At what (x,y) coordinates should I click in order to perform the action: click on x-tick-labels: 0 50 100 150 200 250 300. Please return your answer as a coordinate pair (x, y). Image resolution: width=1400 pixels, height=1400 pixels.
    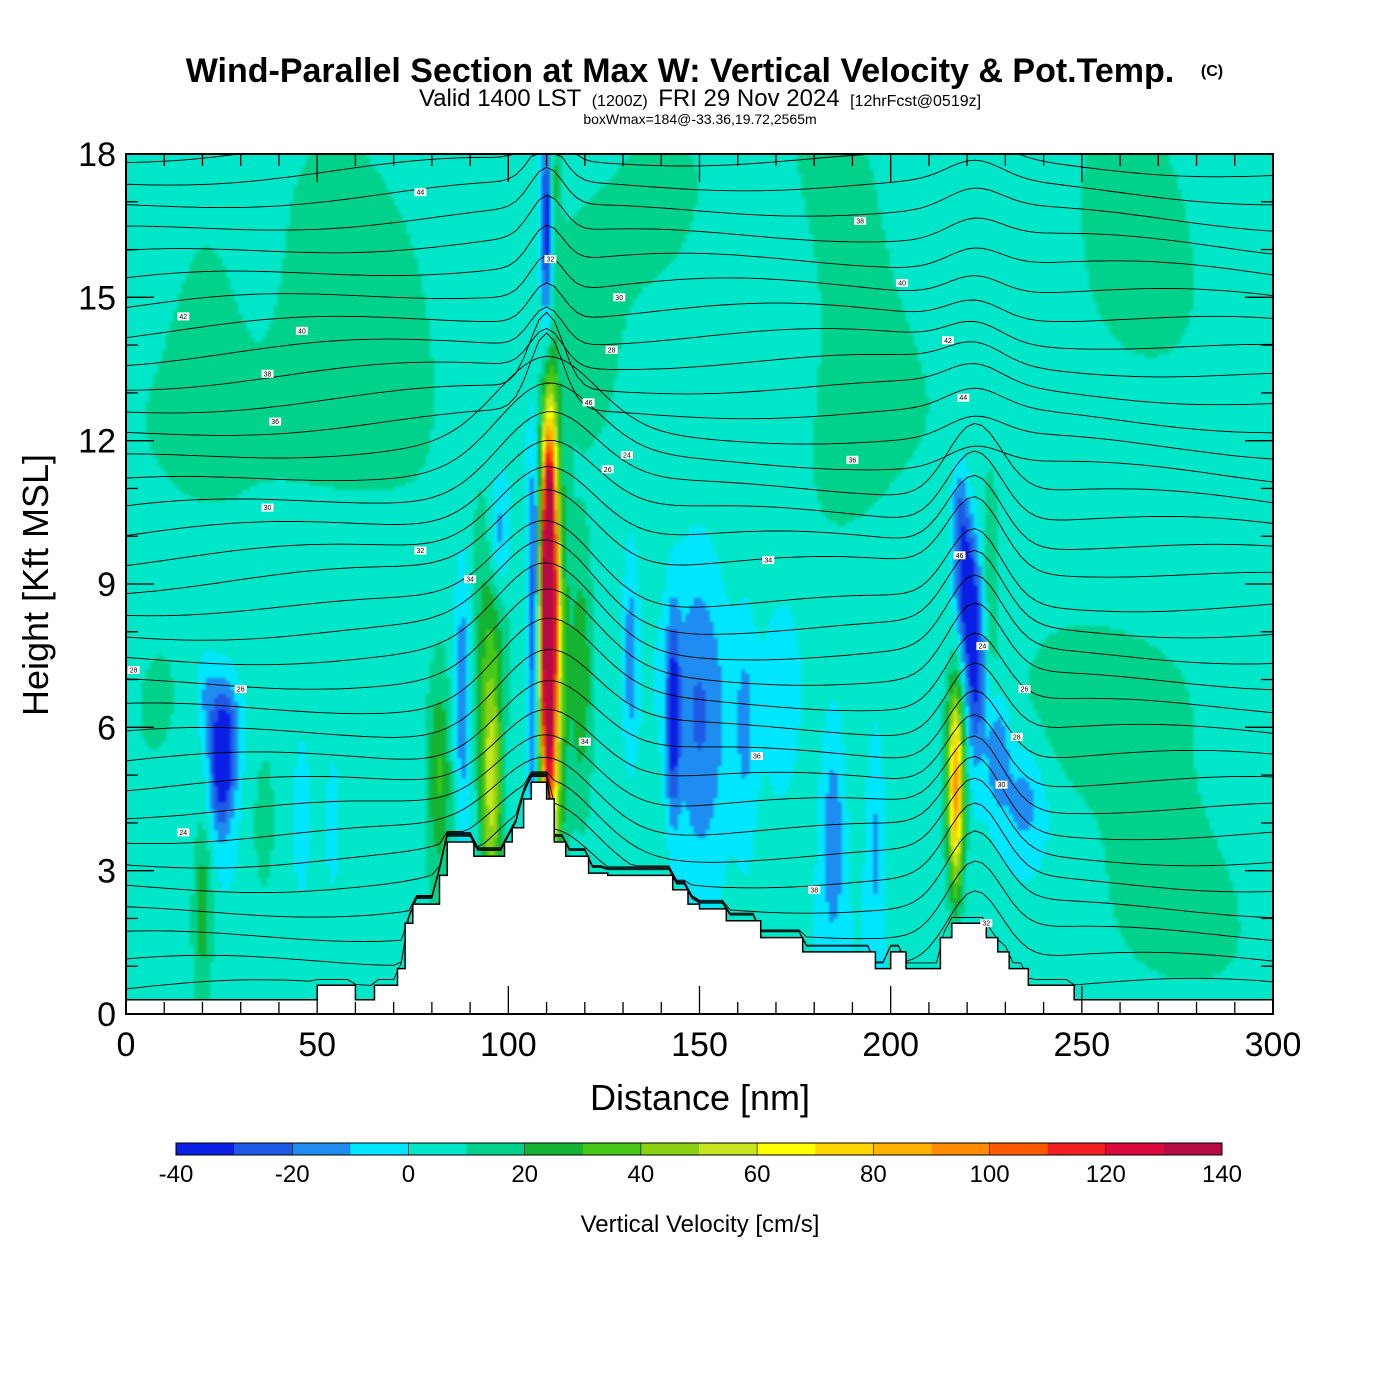
    Looking at the image, I should click on (709, 1045).